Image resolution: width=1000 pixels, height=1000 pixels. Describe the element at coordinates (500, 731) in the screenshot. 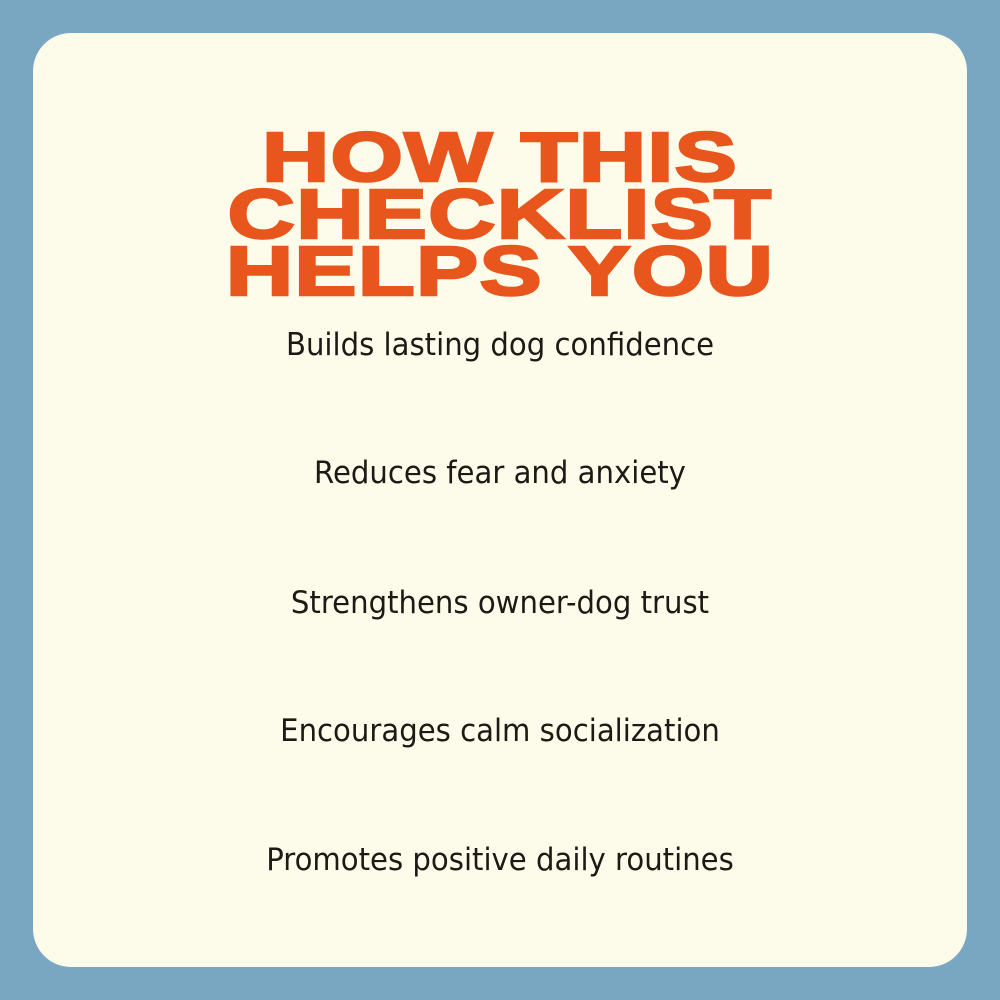

I see `benefit-item: Encourages calm socialization` at that location.